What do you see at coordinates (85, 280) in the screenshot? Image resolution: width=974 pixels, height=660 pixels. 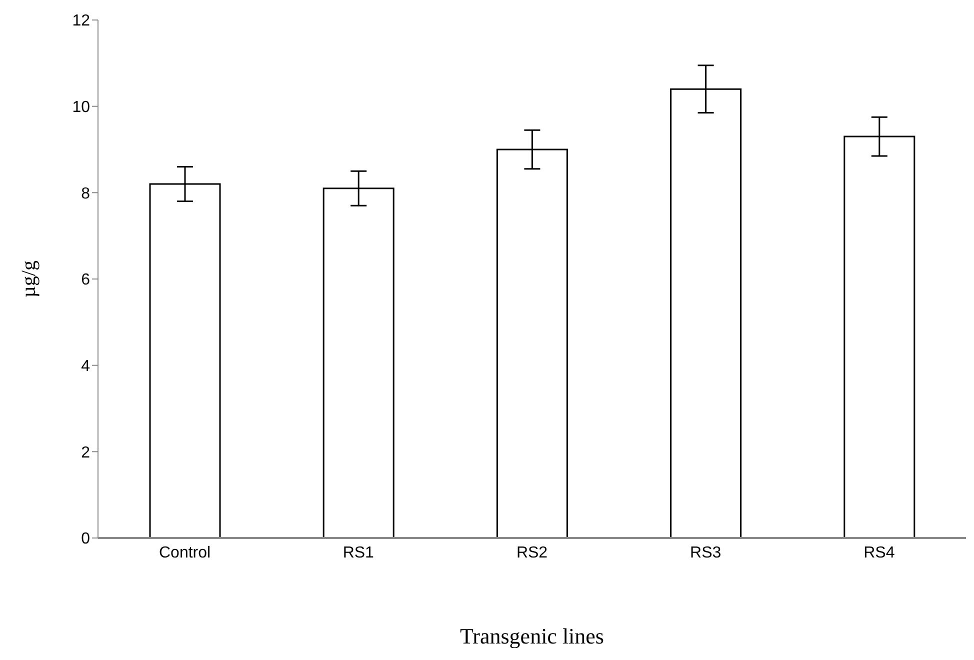 I see `y-tick-label: 6` at bounding box center [85, 280].